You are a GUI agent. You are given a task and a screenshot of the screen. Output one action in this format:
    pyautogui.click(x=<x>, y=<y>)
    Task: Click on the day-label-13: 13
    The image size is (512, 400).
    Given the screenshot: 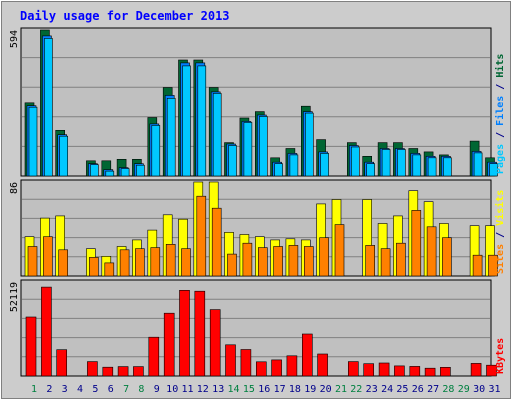 What is the action you would take?
    pyautogui.click(x=218, y=389)
    